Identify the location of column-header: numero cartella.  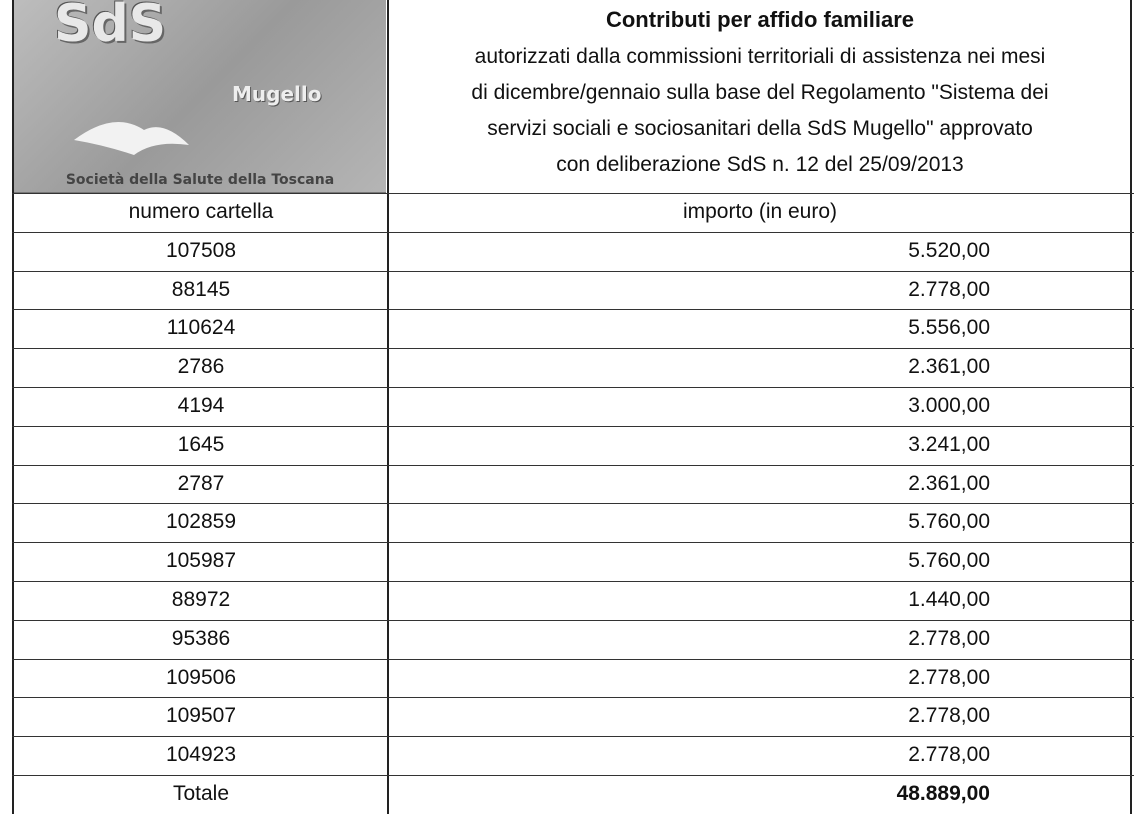
(201, 211).